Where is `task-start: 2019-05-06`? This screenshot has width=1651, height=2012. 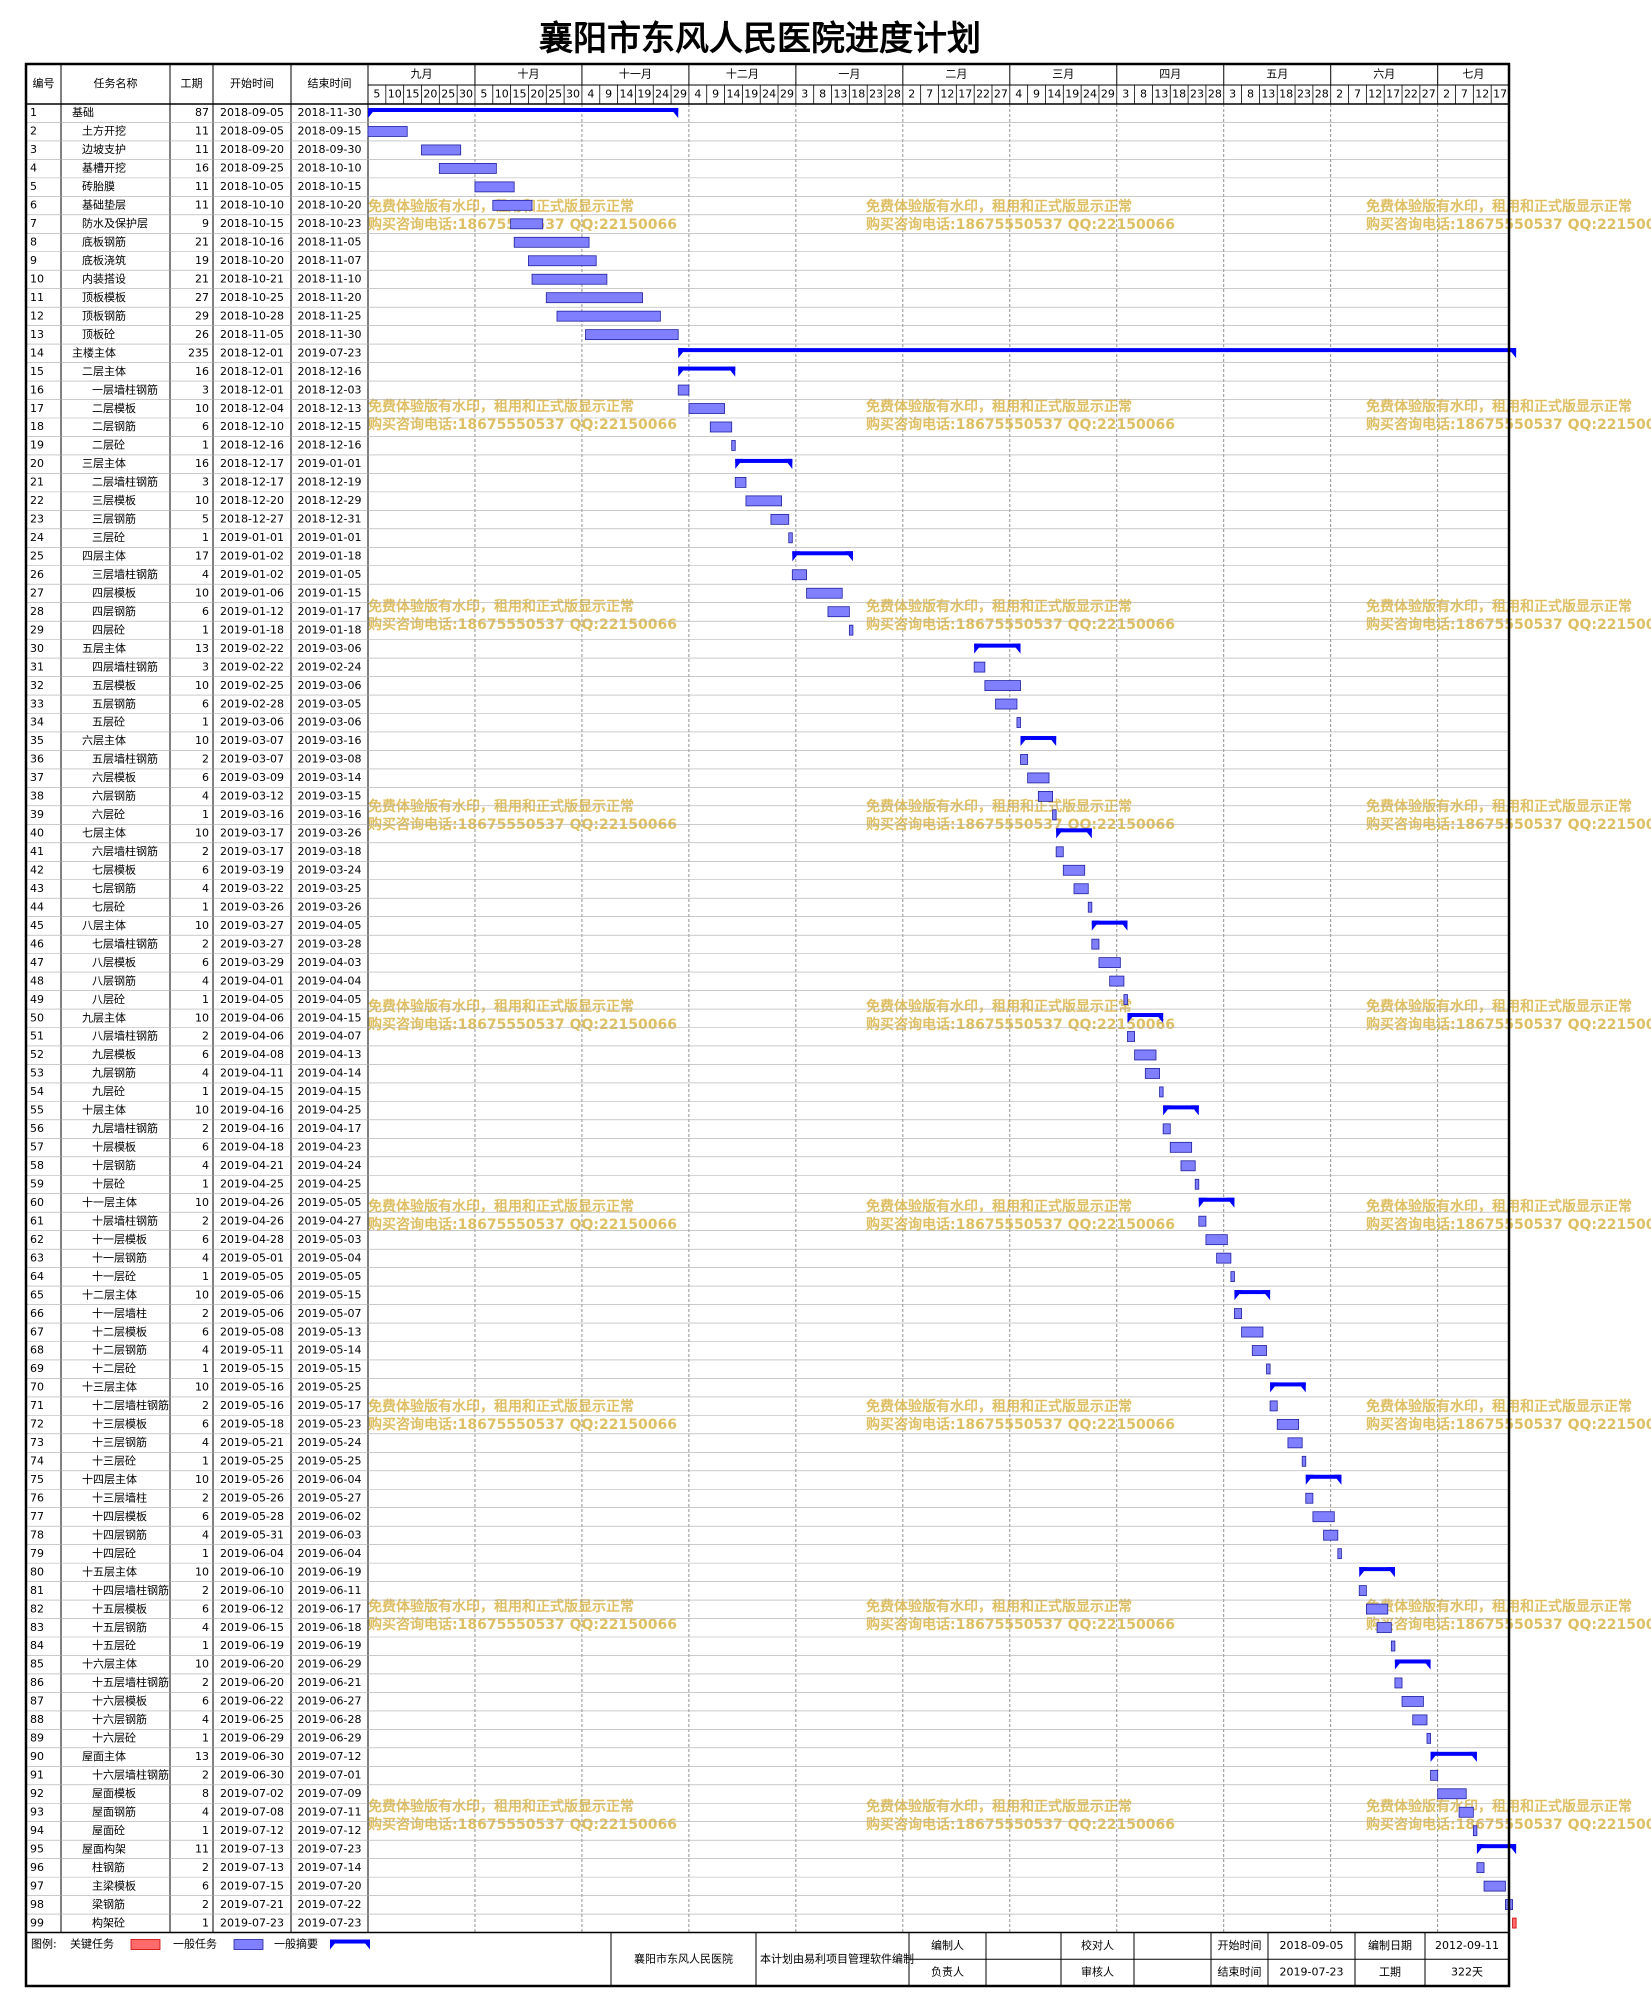 task-start: 2019-05-06 is located at coordinates (252, 1294).